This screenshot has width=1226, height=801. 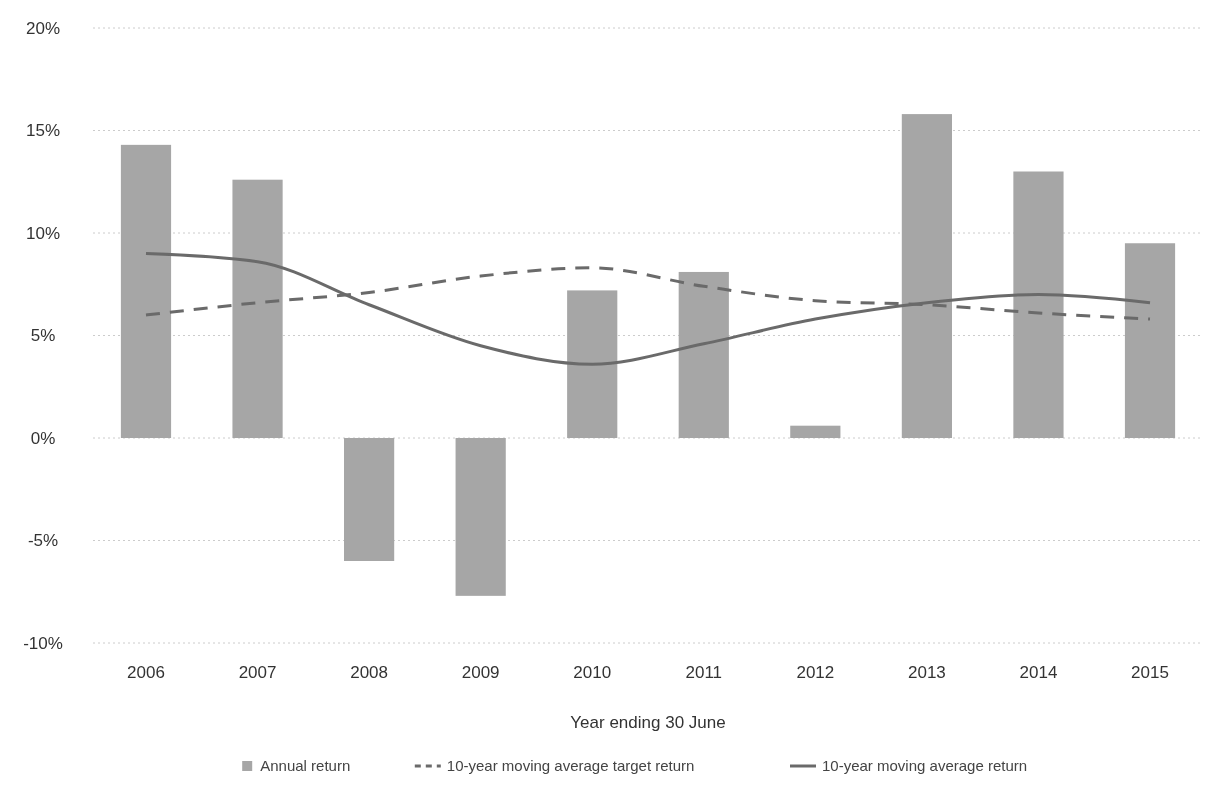 I want to click on x-tick-label: 2013, so click(x=926, y=672).